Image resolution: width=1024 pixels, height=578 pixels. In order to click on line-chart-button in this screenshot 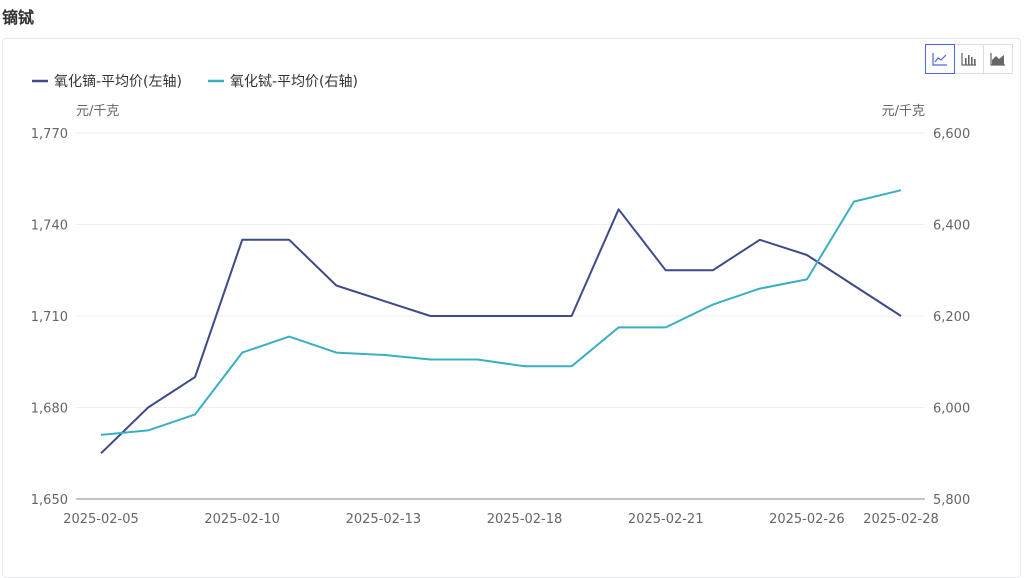, I will do `click(940, 59)`.